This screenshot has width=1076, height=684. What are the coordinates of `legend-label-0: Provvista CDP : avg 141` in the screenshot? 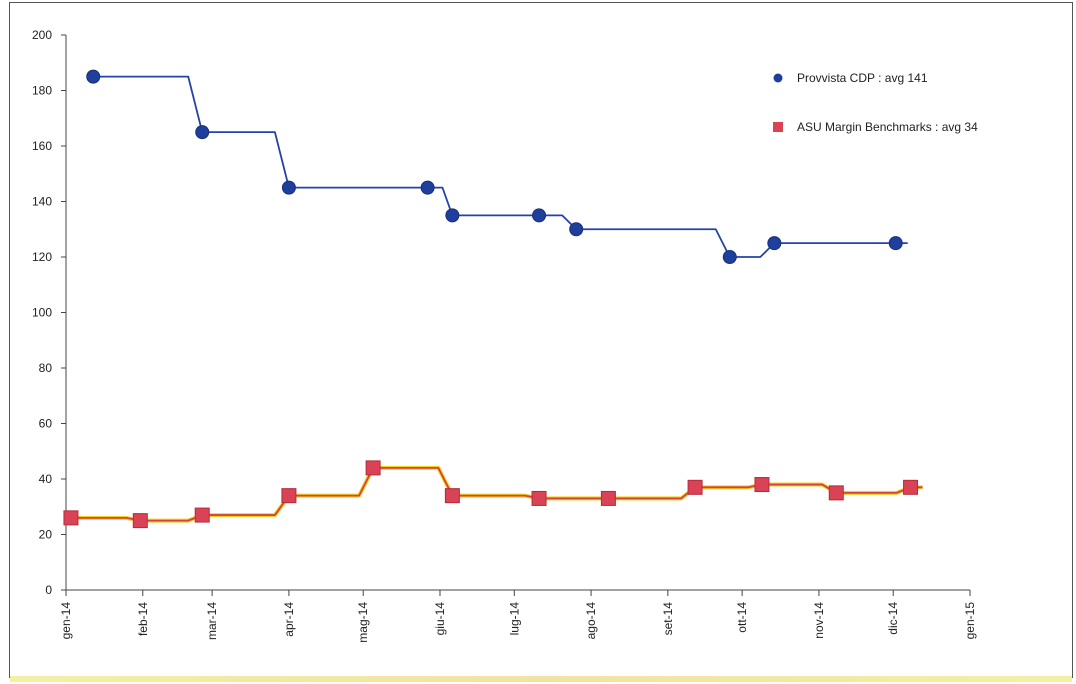 It's located at (862, 78).